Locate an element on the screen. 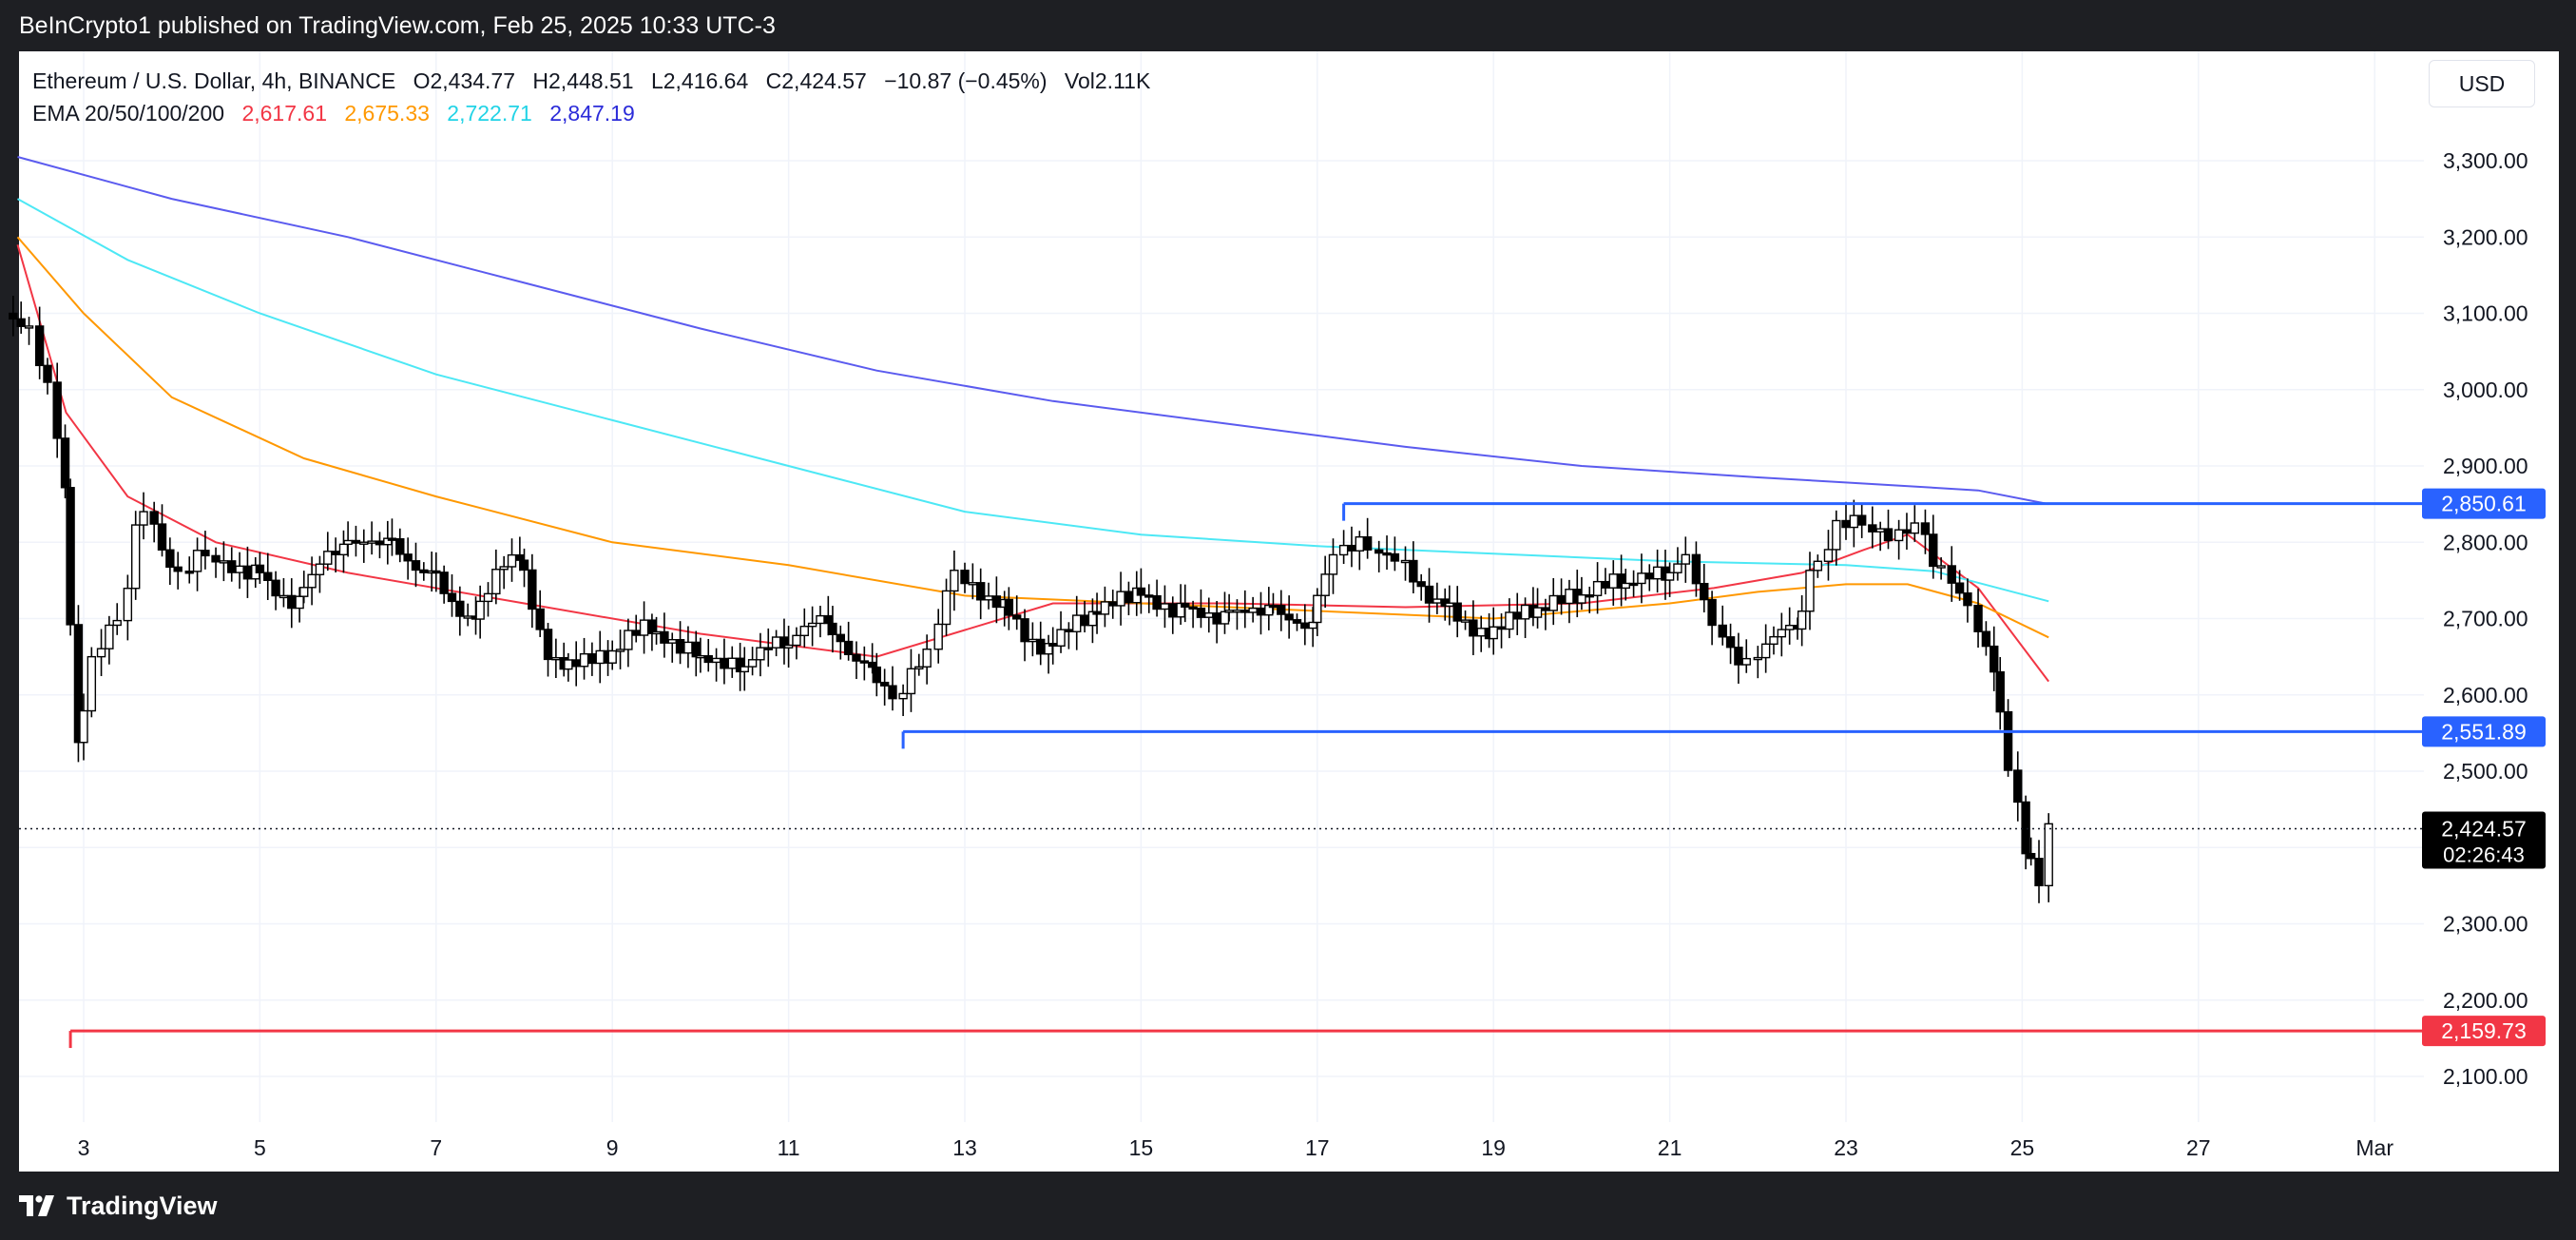 This screenshot has width=2576, height=1240. bar-countdown: 02:26:43 is located at coordinates (2484, 855).